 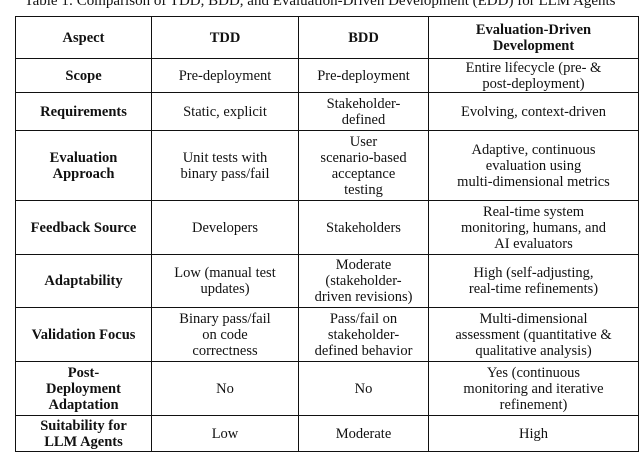 What do you see at coordinates (225, 111) in the screenshot?
I see `tdd-cell: Static, explicit` at bounding box center [225, 111].